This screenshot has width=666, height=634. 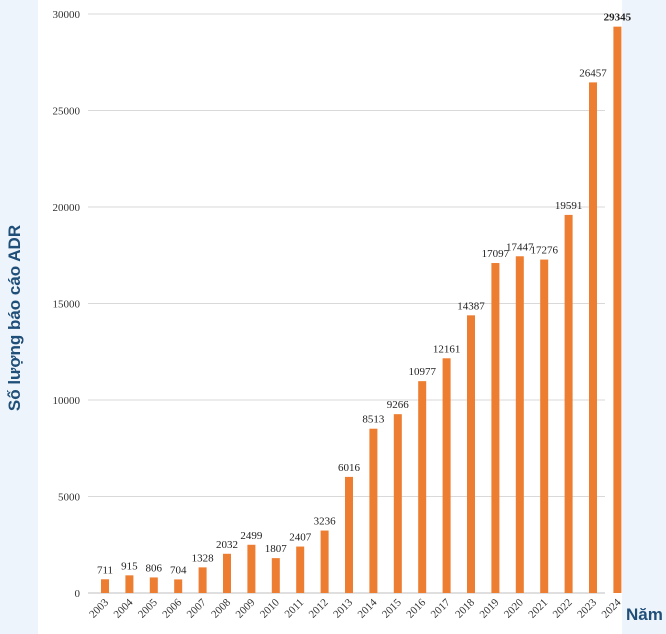 I want to click on y-tick-label: 20000, so click(x=67, y=208).